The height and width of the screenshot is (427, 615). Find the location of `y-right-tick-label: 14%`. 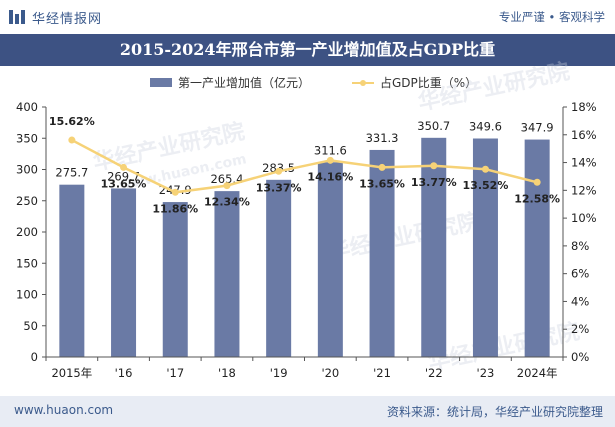

y-right-tick-label: 14% is located at coordinates (584, 163).